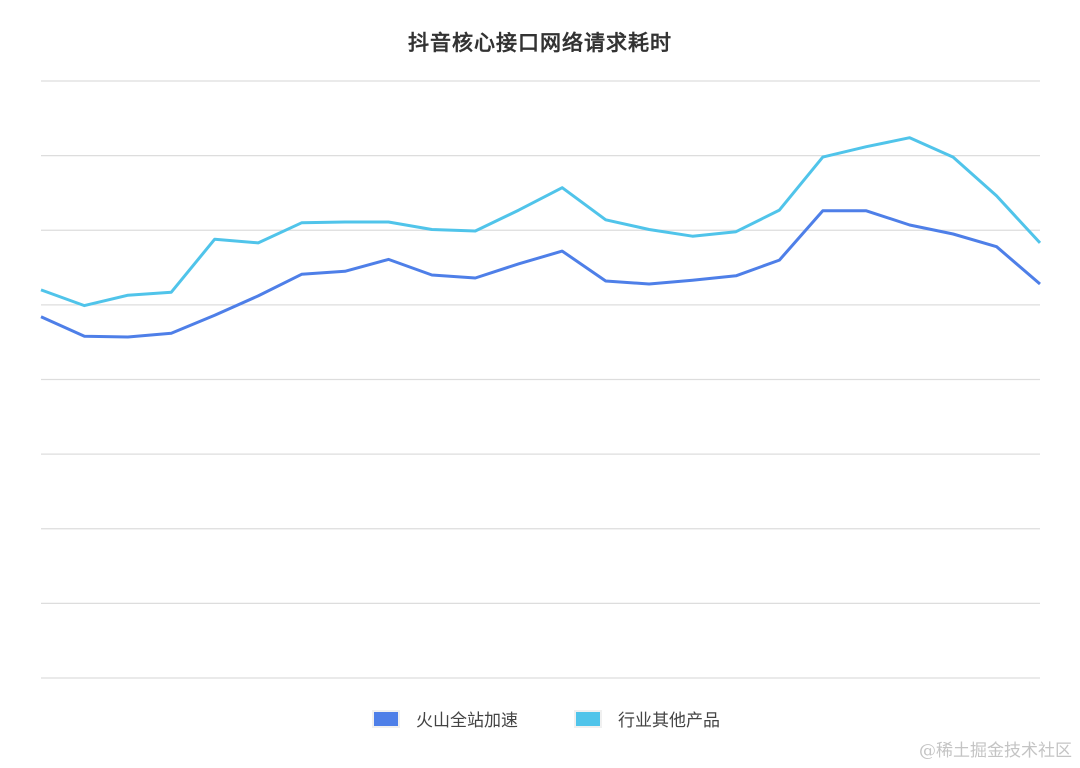 The height and width of the screenshot is (768, 1080). What do you see at coordinates (669, 721) in the screenshot?
I see `legend-label: 行业其他产品` at bounding box center [669, 721].